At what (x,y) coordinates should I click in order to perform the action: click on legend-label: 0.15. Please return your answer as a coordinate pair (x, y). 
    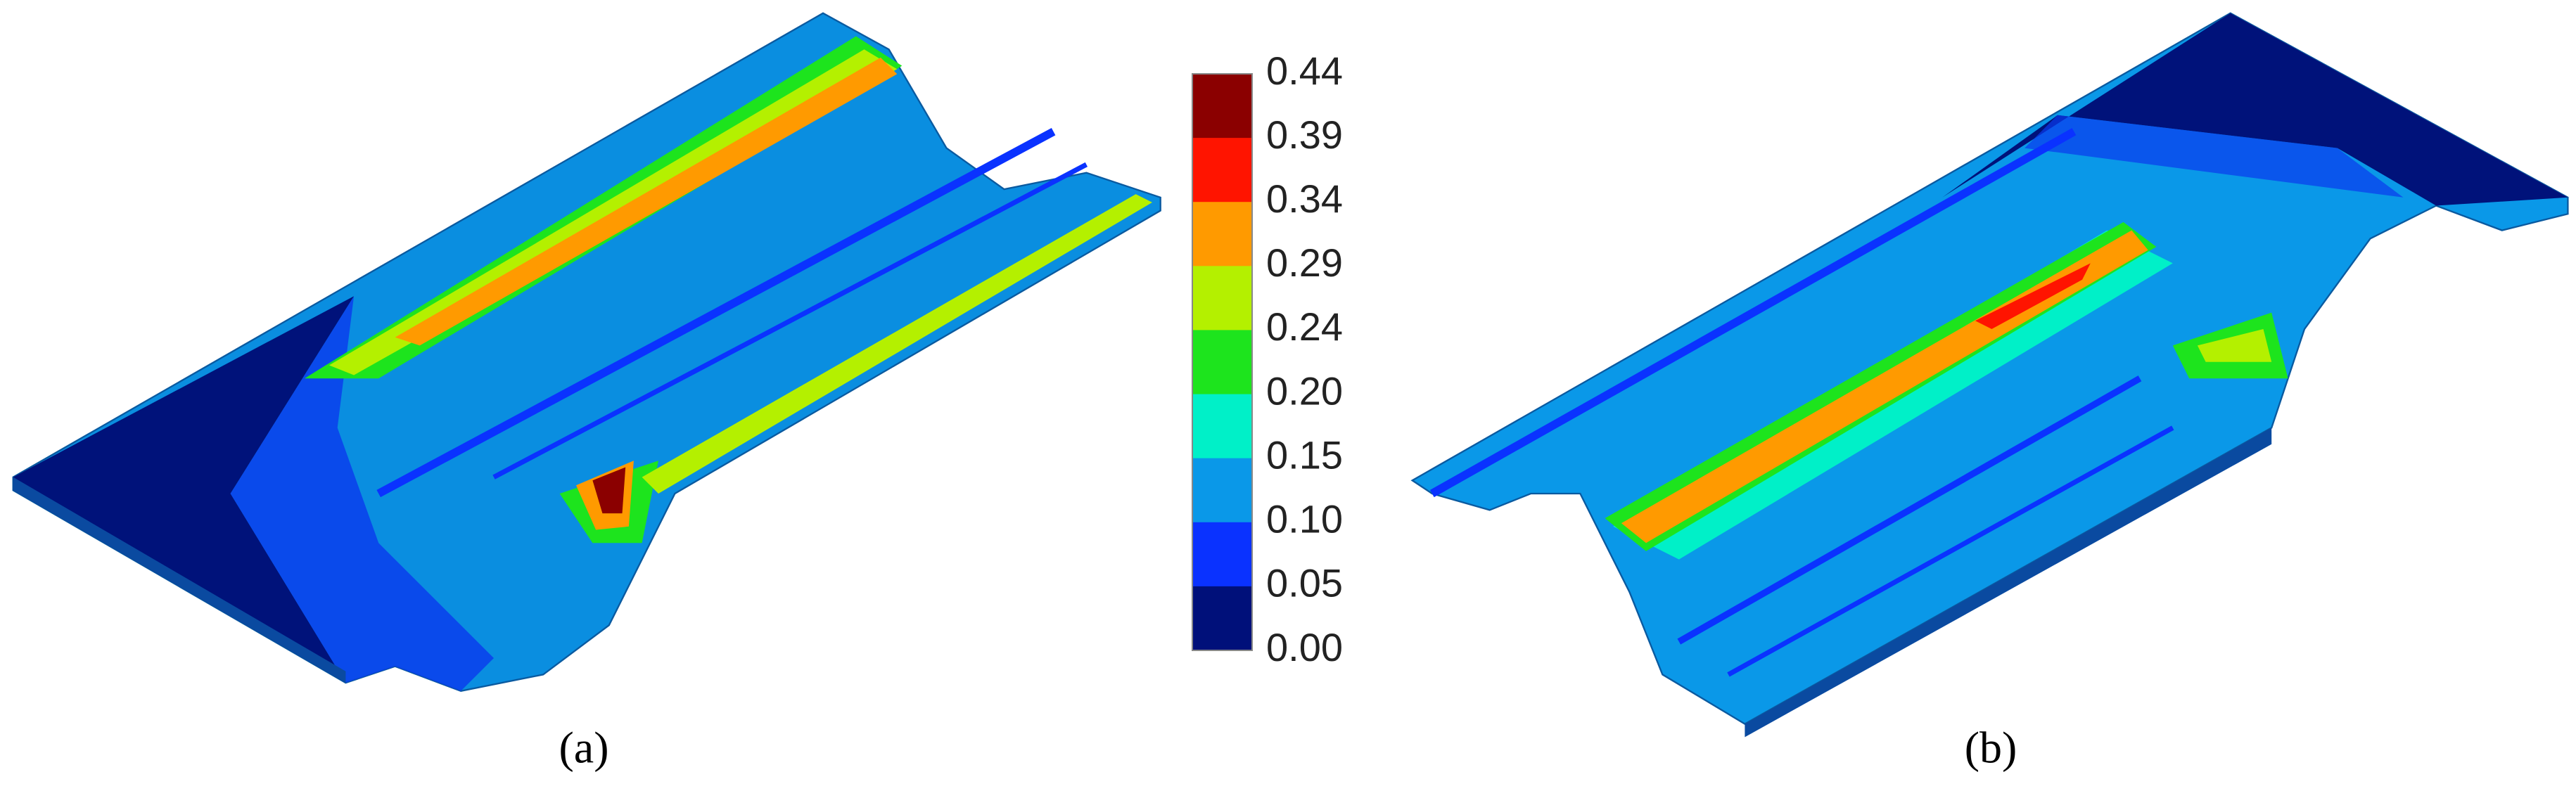
    Looking at the image, I should click on (1304, 454).